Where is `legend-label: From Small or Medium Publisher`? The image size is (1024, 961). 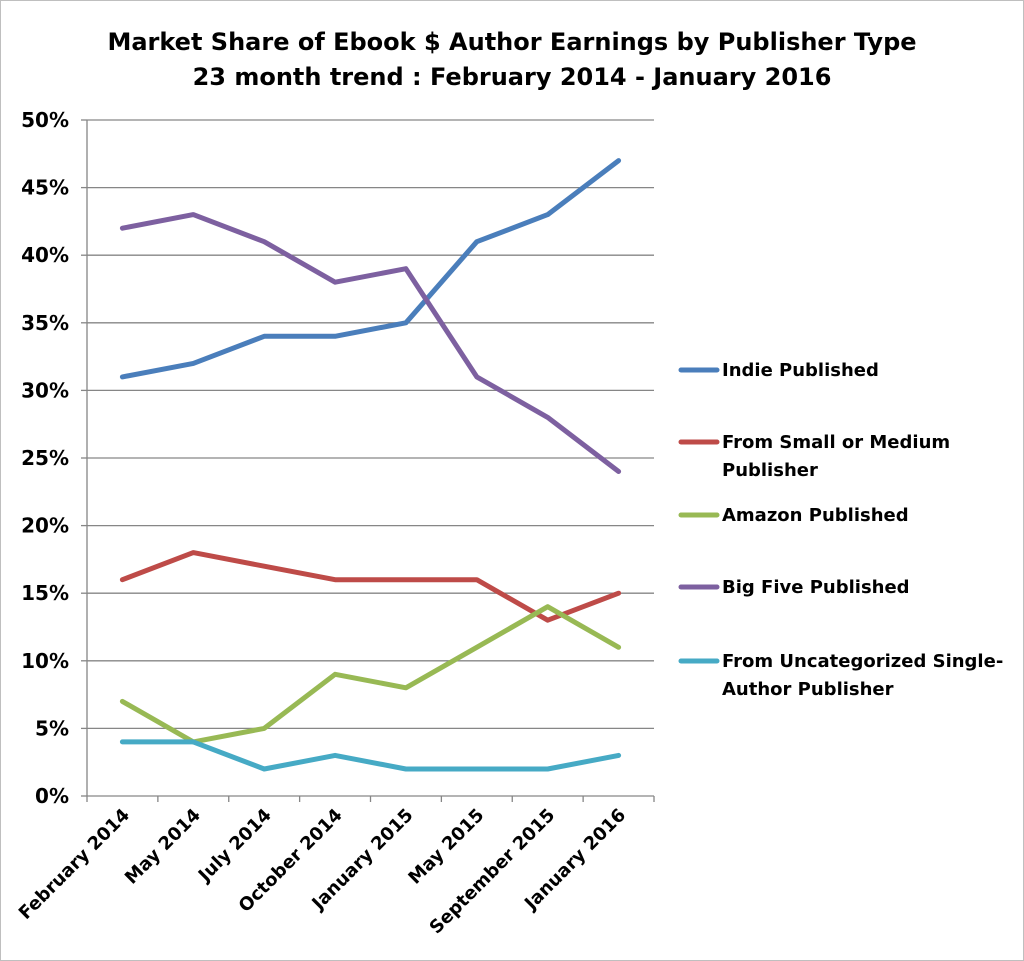
legend-label: From Small or Medium Publisher is located at coordinates (836, 456).